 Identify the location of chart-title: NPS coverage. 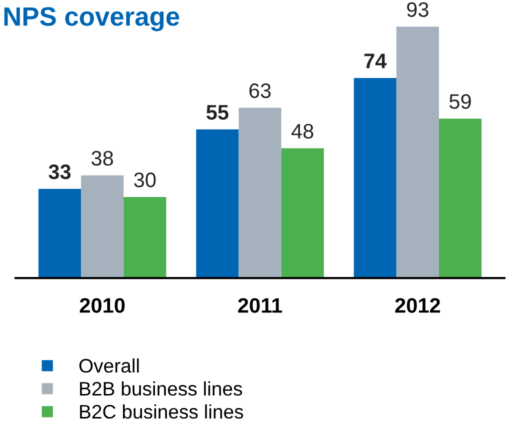
(92, 19).